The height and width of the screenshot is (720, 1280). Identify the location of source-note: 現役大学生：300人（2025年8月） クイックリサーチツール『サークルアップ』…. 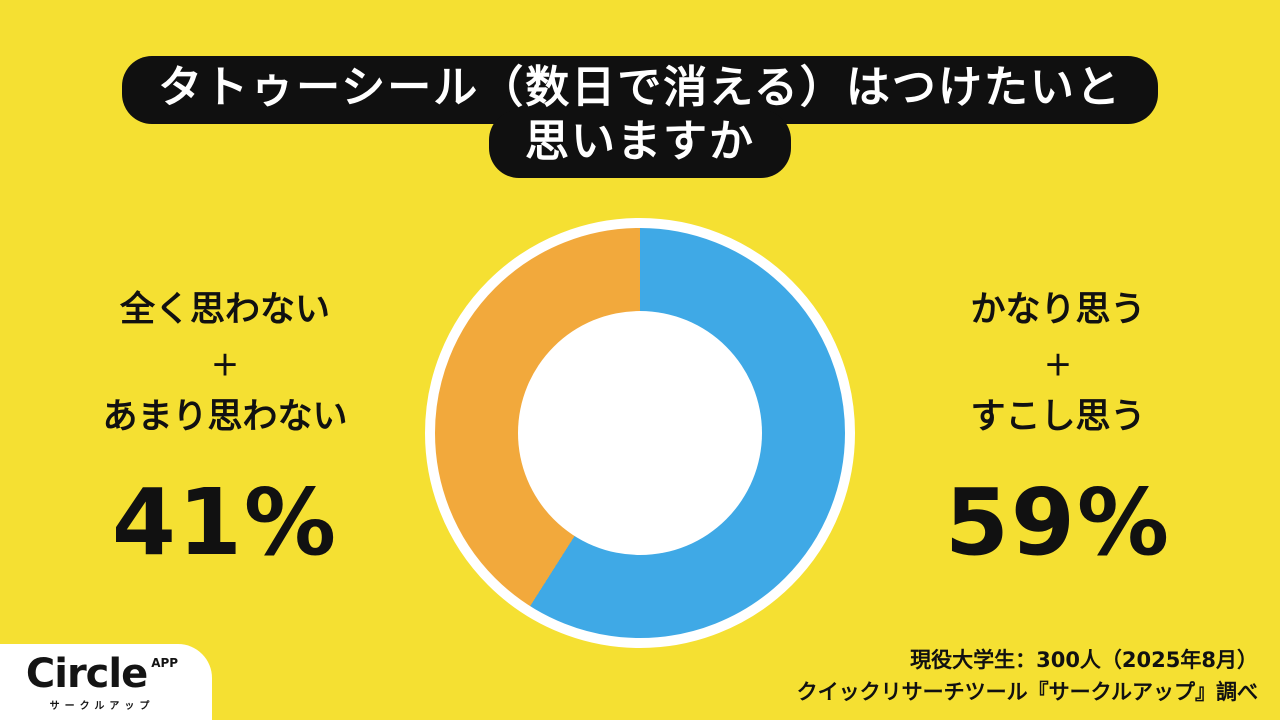
(1027, 676).